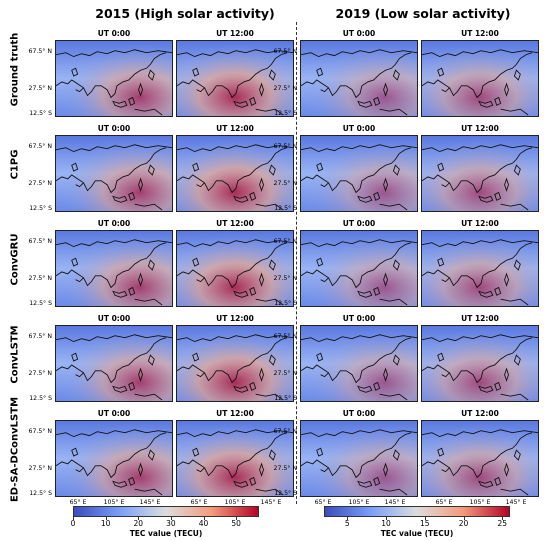 The width and height of the screenshot is (550, 541). What do you see at coordinates (235, 502) in the screenshot?
I see `longitude-tick-label: 105° E` at bounding box center [235, 502].